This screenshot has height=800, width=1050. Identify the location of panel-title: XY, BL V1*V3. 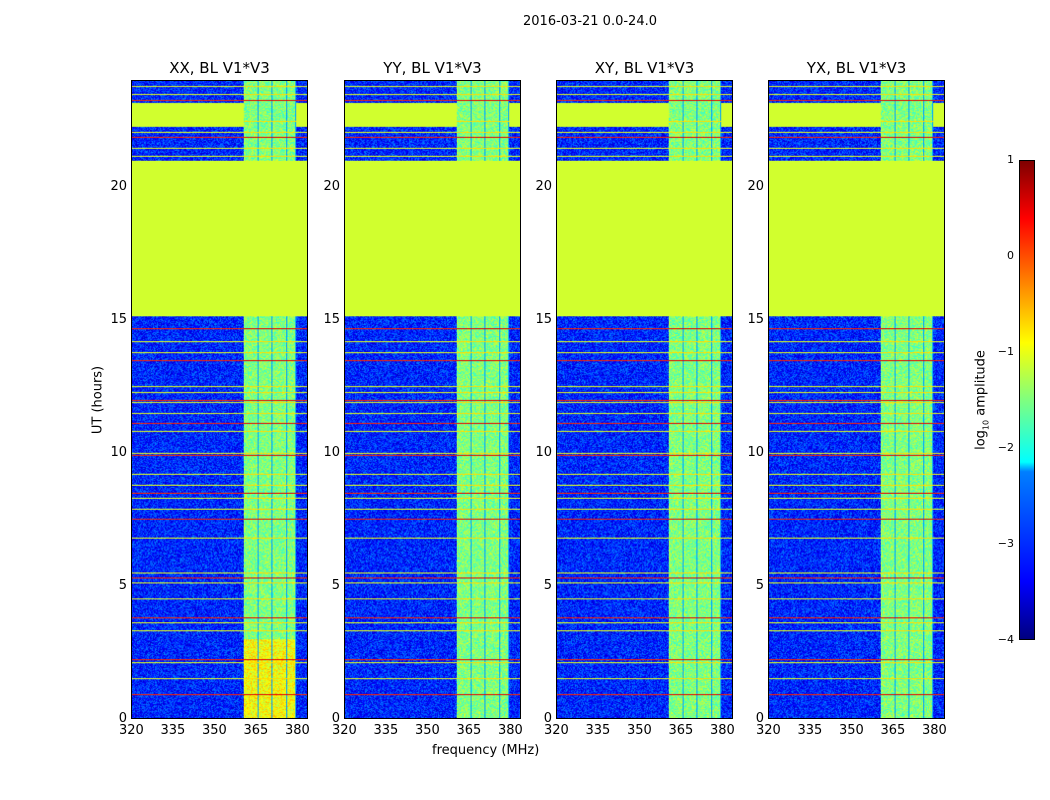
(644, 68).